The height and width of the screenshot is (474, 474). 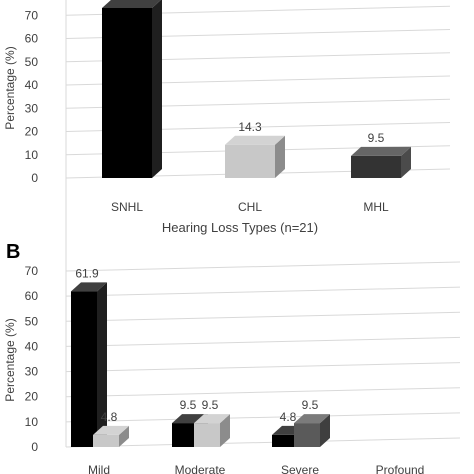 What do you see at coordinates (32, 132) in the screenshot?
I see `panel-a-y-tick-label: 20` at bounding box center [32, 132].